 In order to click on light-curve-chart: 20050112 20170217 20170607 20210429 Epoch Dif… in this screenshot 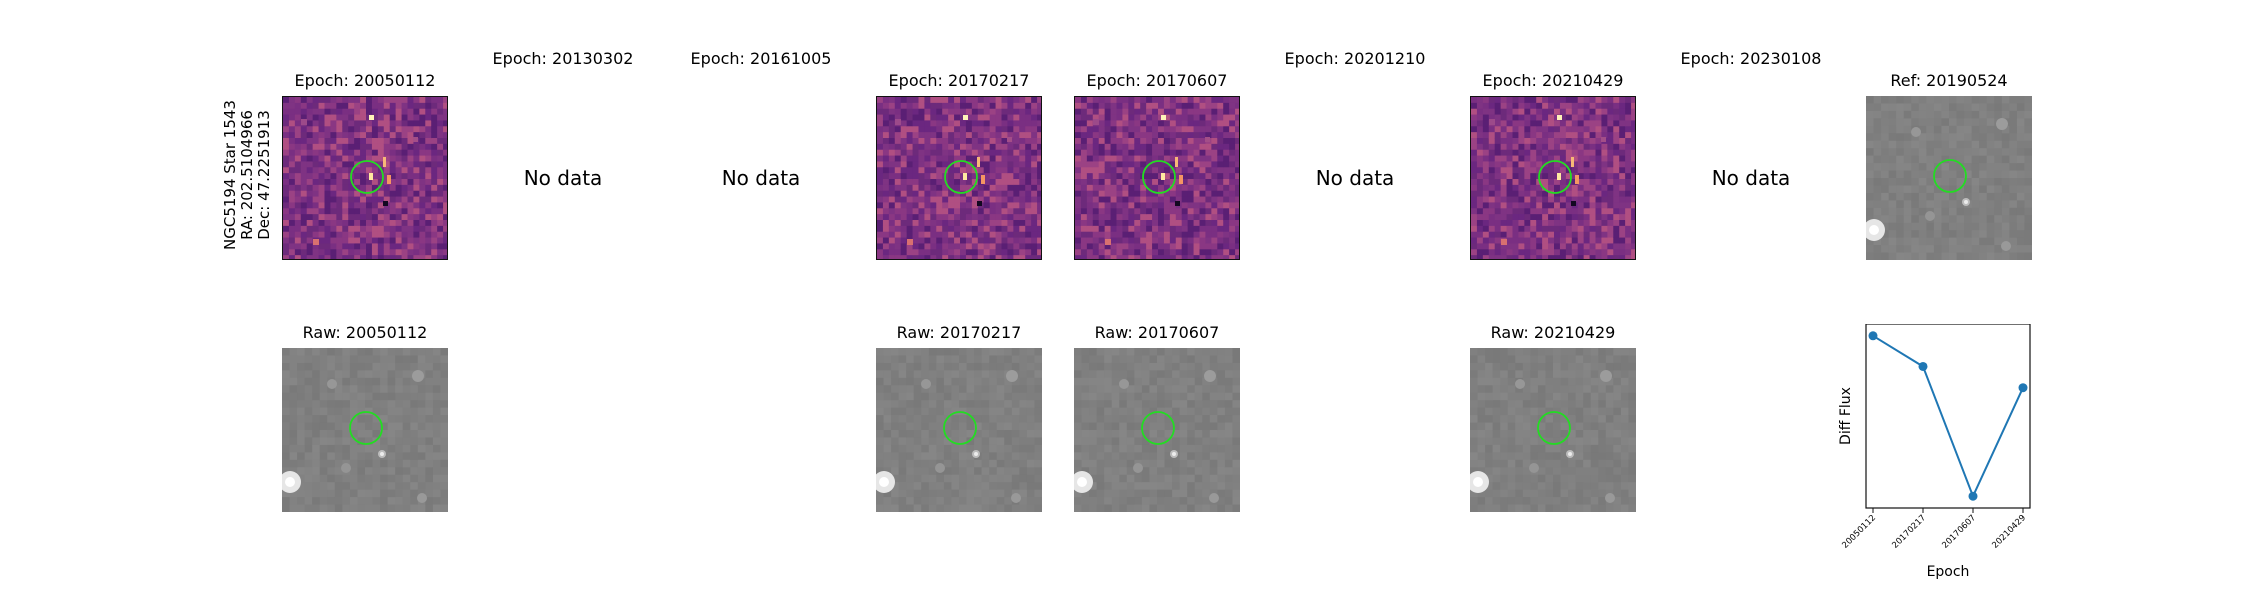, I will do `click(1934, 452)`.